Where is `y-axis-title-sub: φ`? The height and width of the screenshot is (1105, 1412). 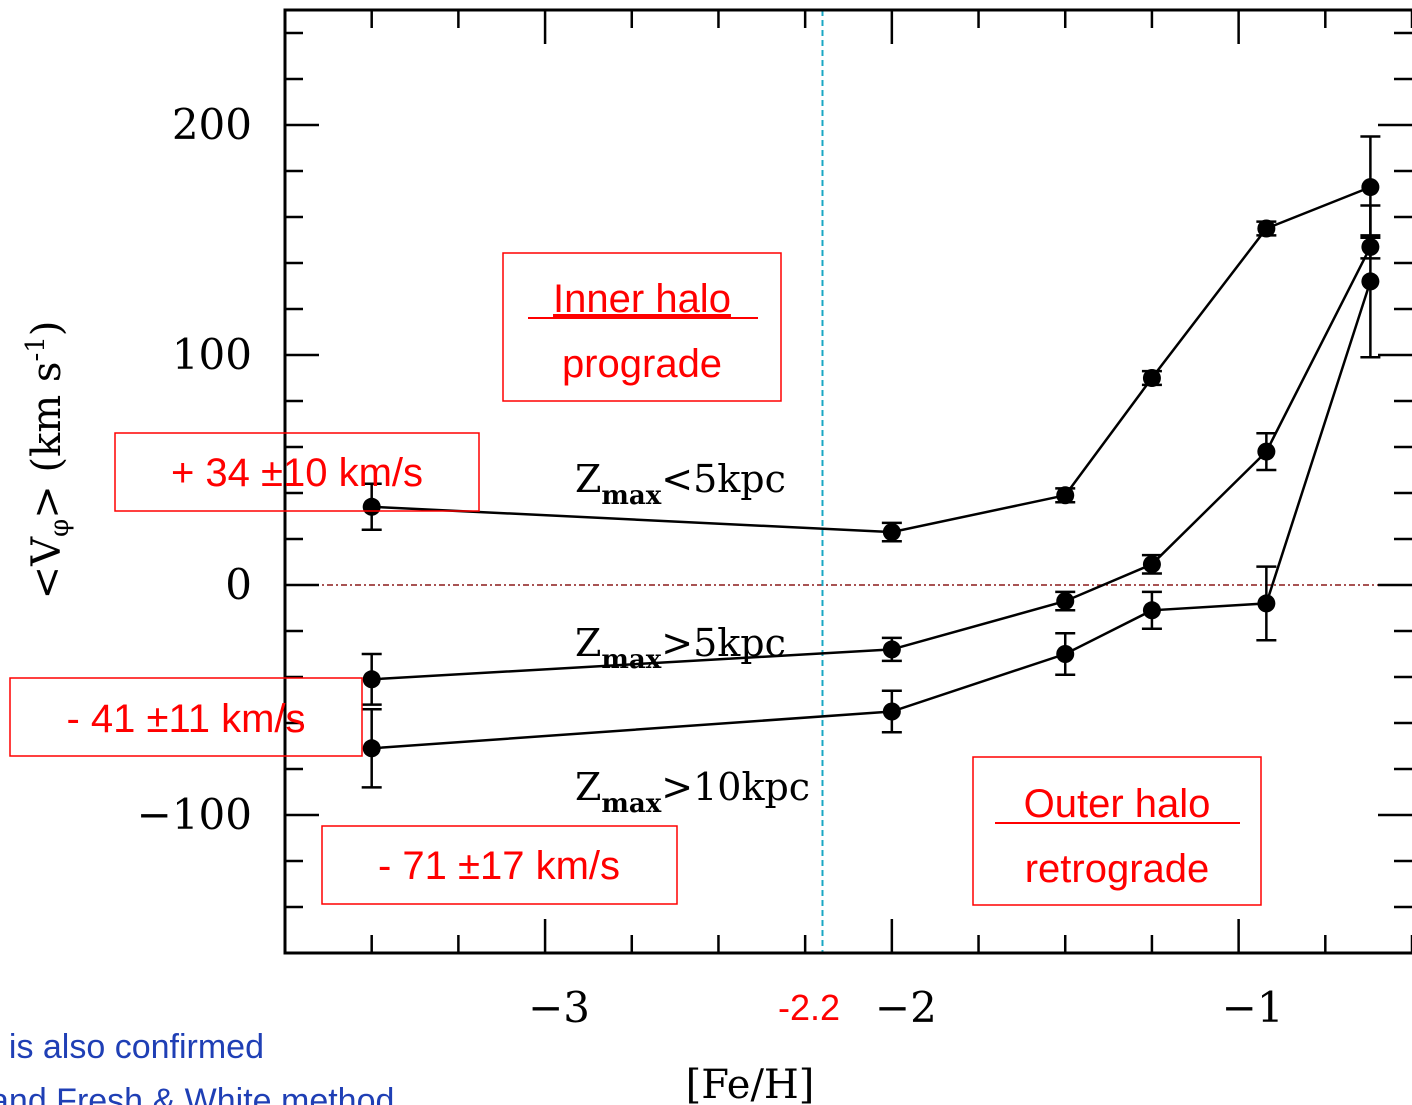
y-axis-title-sub: φ is located at coordinates (60, 528).